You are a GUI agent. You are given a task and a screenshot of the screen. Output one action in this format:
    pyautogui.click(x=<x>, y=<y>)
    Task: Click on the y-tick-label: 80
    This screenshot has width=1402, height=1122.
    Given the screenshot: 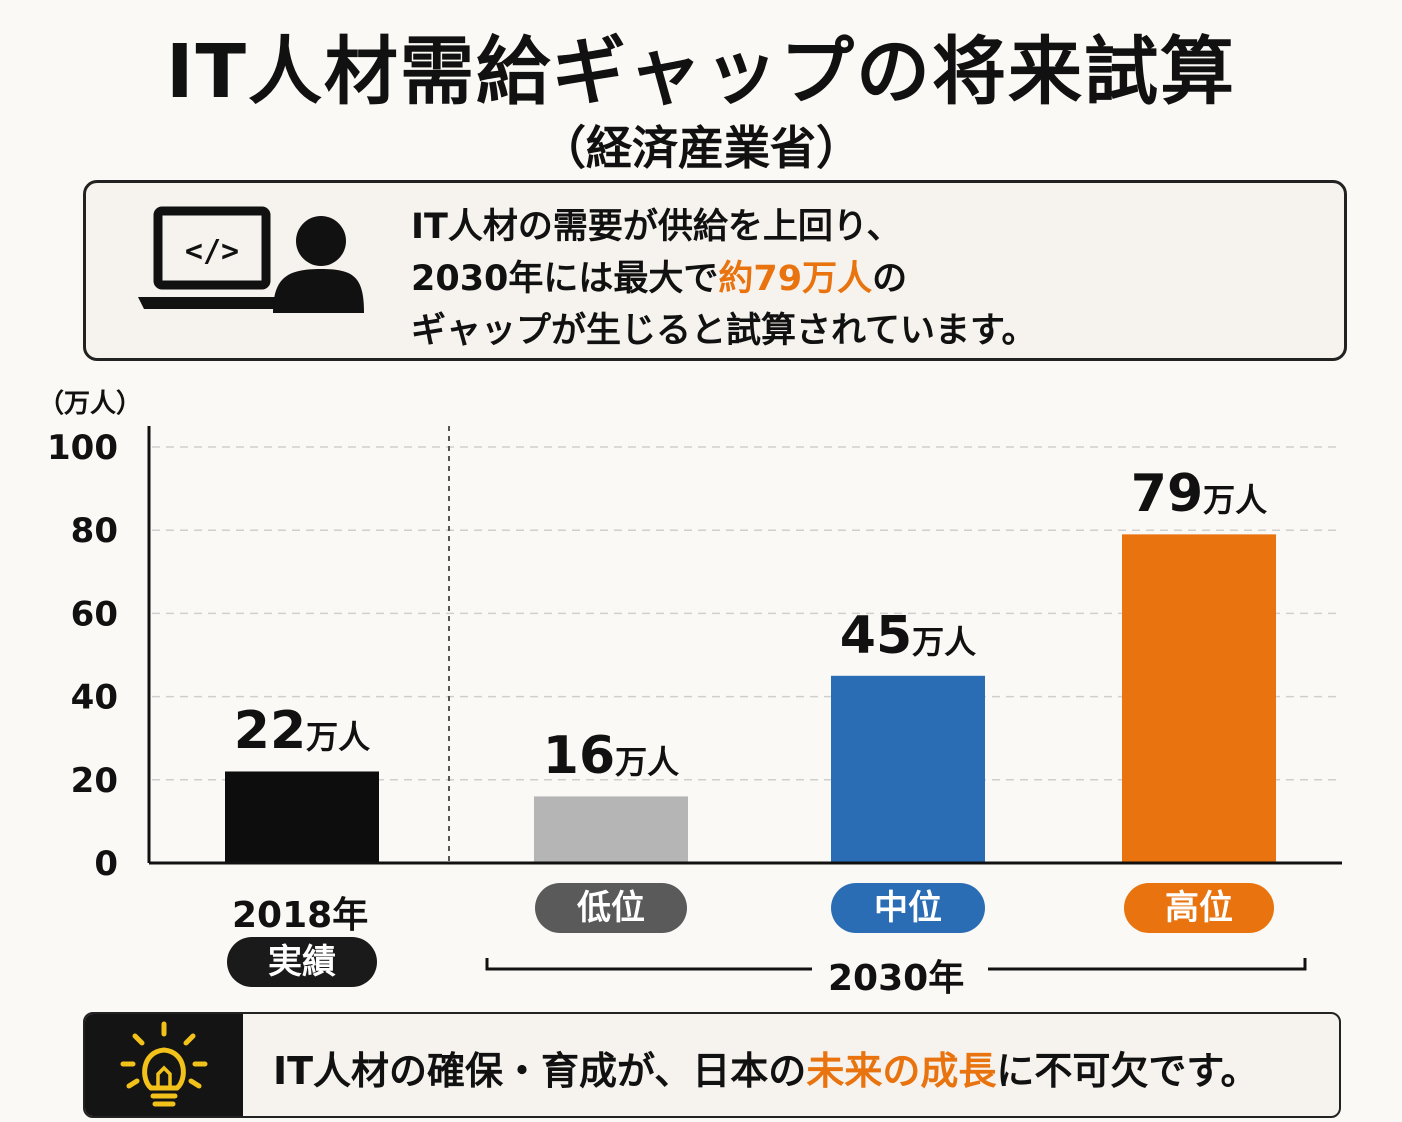 What is the action you would take?
    pyautogui.click(x=94, y=531)
    